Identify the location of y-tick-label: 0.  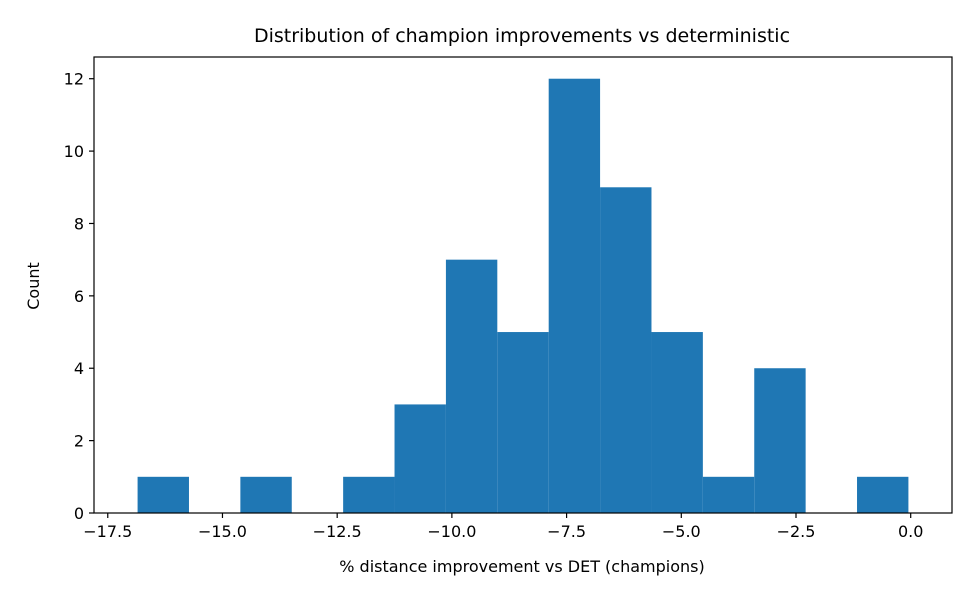
(79, 513).